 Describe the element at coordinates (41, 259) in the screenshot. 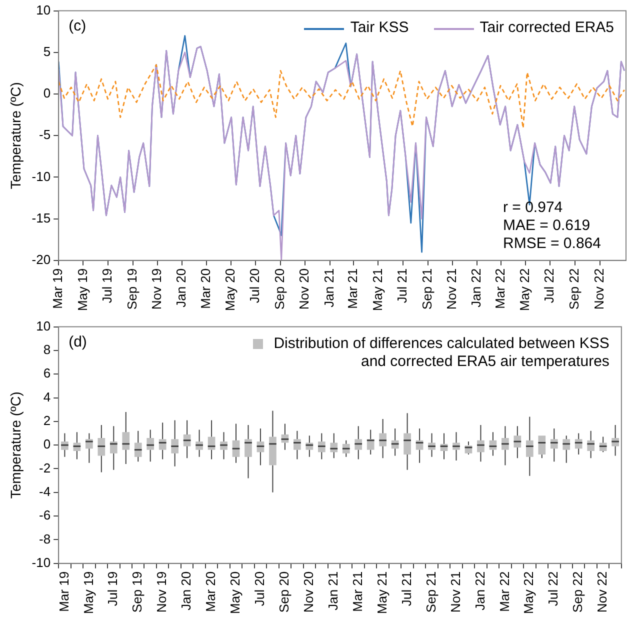

I see `y-tick-label: -20` at that location.